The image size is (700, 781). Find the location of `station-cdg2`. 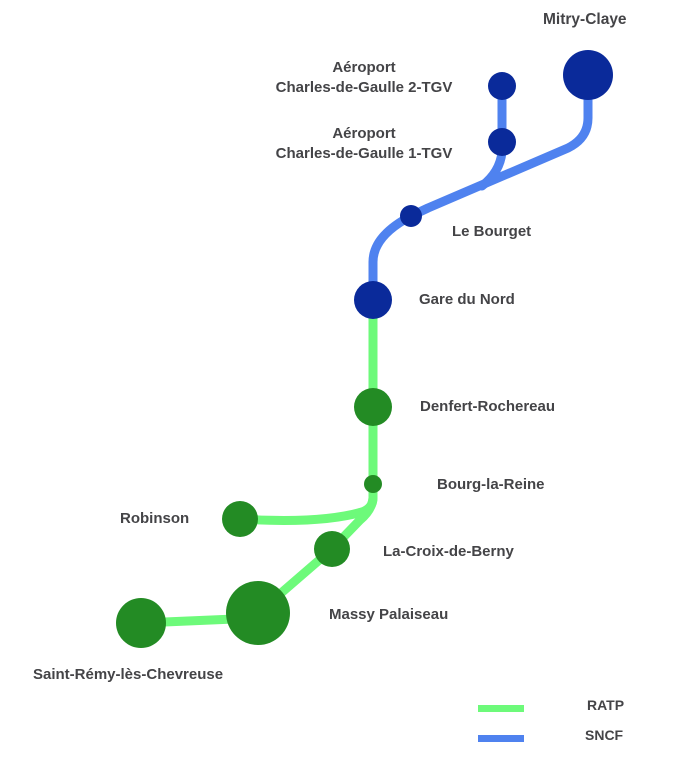

station-cdg2 is located at coordinates (502, 86).